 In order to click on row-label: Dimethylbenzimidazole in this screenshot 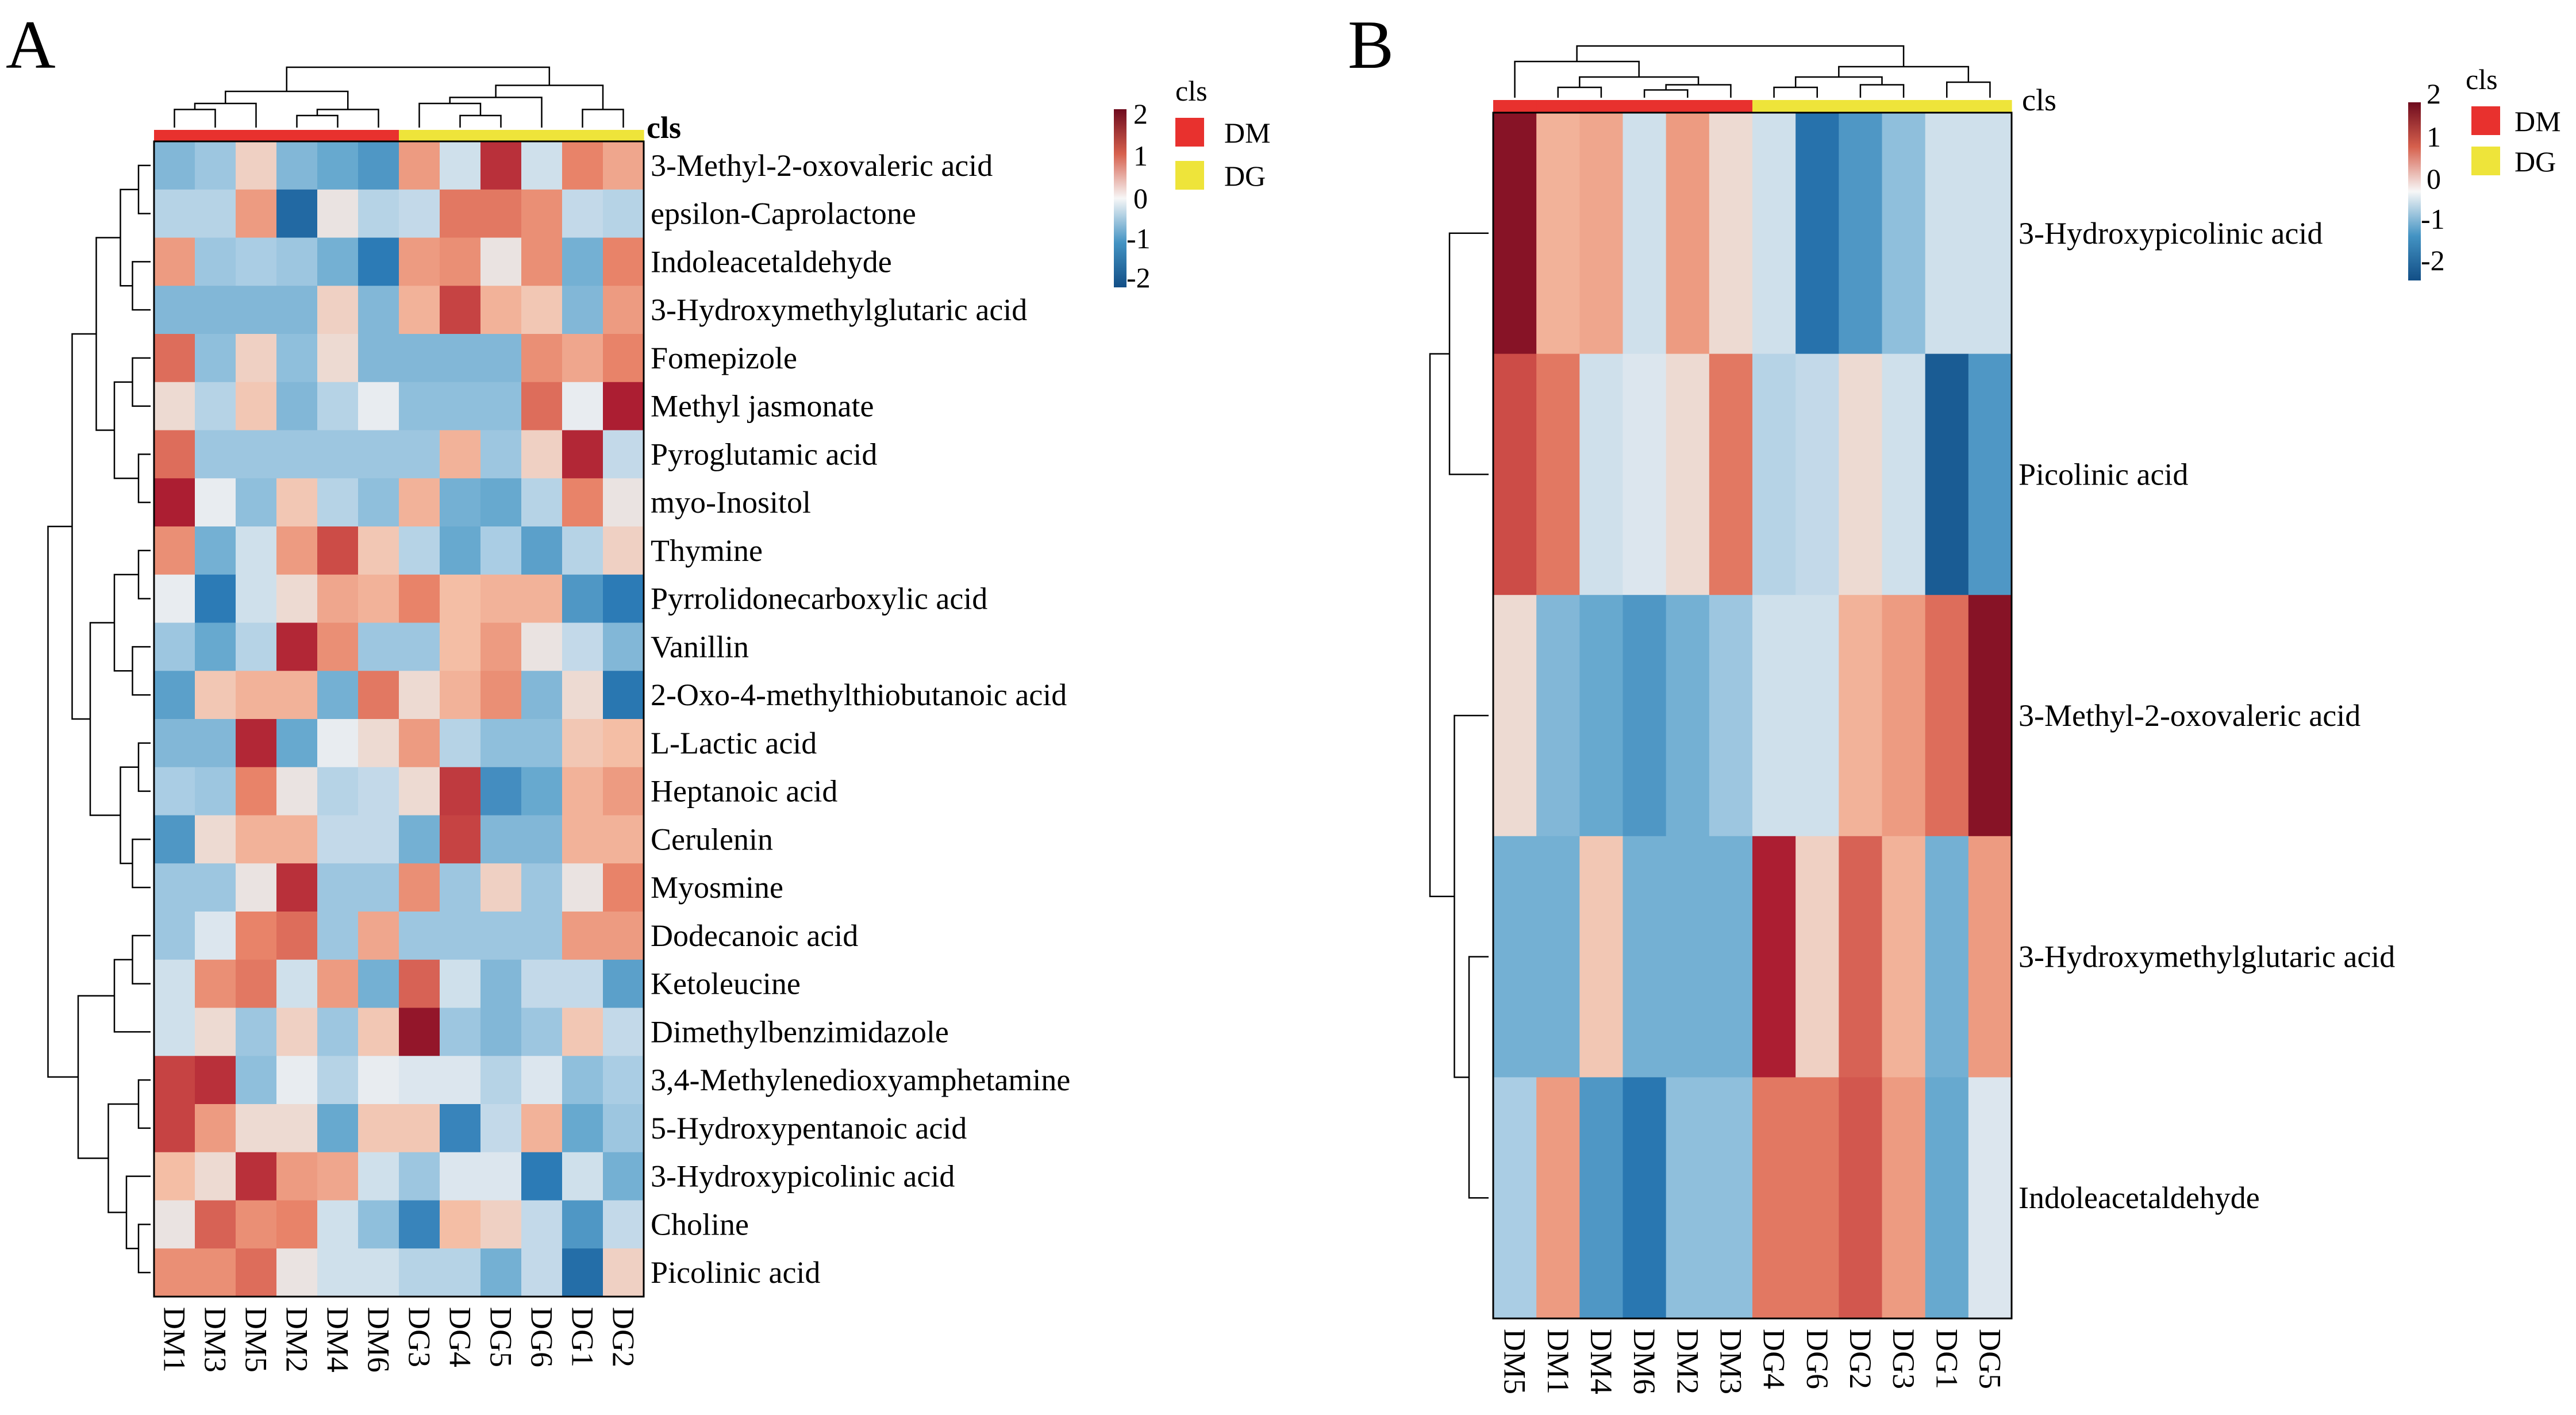, I will do `click(800, 1031)`.